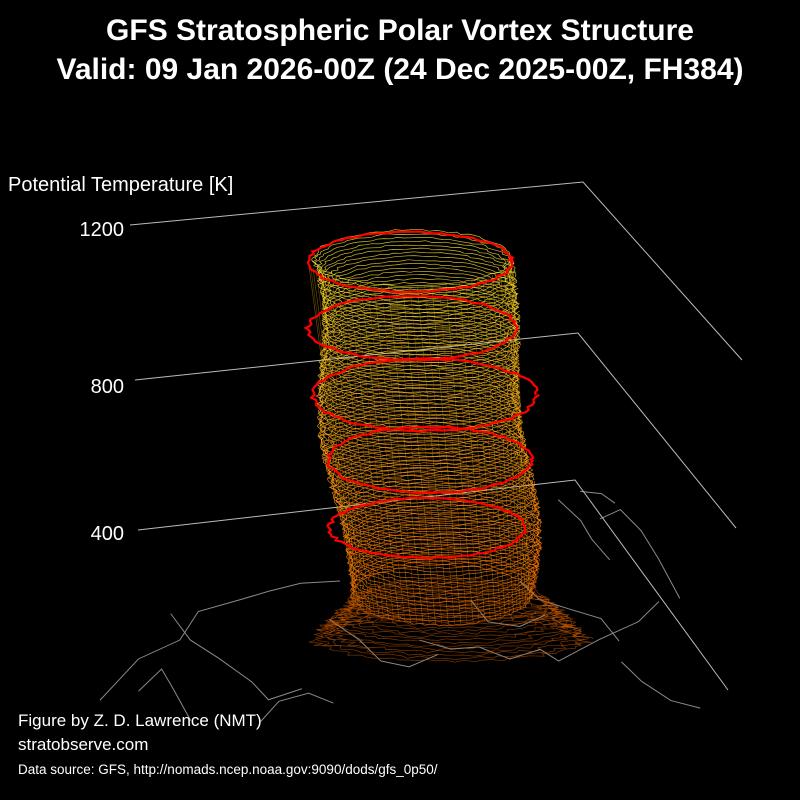 The height and width of the screenshot is (800, 800). What do you see at coordinates (107, 534) in the screenshot?
I see `z-tick-label: 400` at bounding box center [107, 534].